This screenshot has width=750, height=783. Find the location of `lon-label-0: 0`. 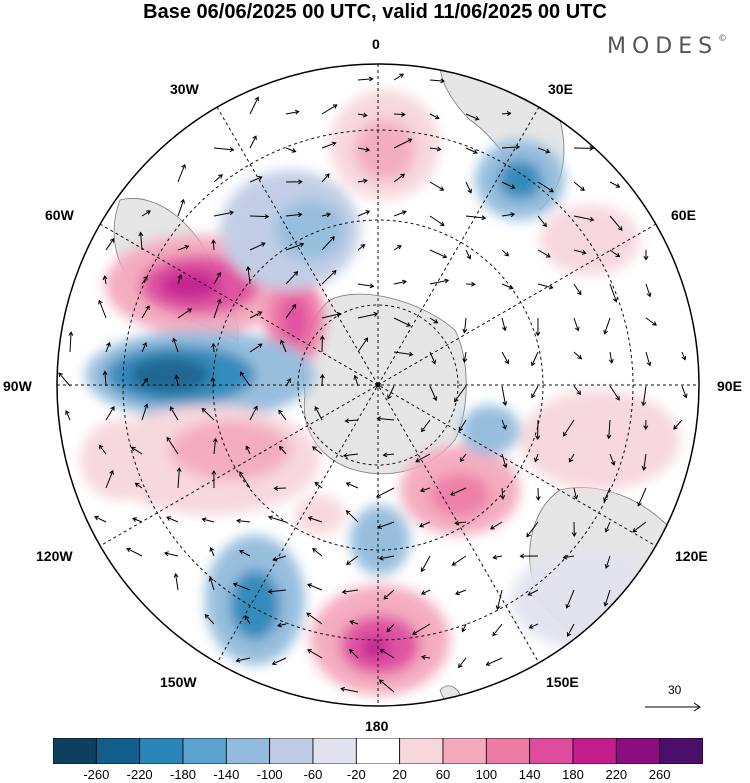

lon-label-0: 0 is located at coordinates (376, 44).